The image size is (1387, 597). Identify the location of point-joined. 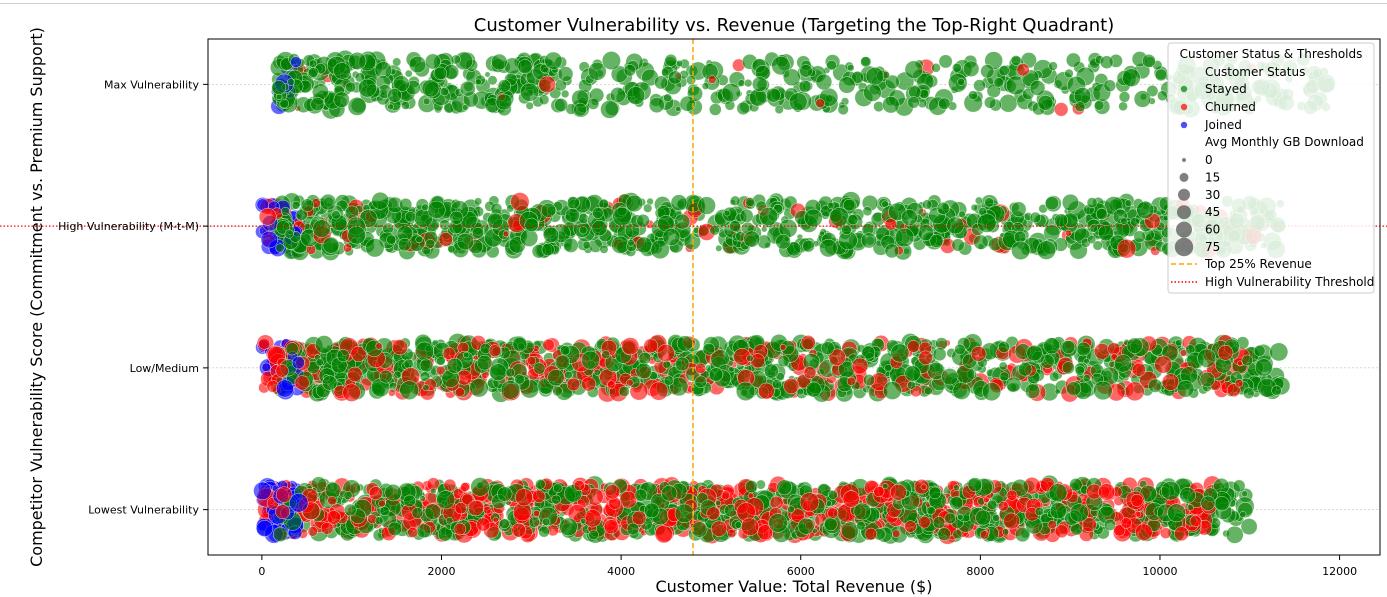
(296, 62).